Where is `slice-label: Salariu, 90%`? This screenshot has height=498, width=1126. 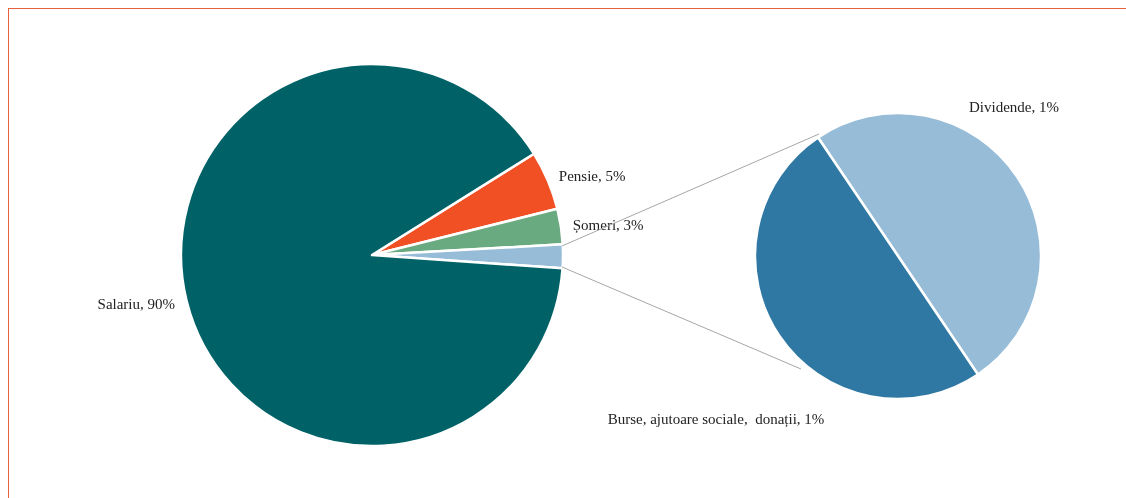
slice-label: Salariu, 90% is located at coordinates (136, 304).